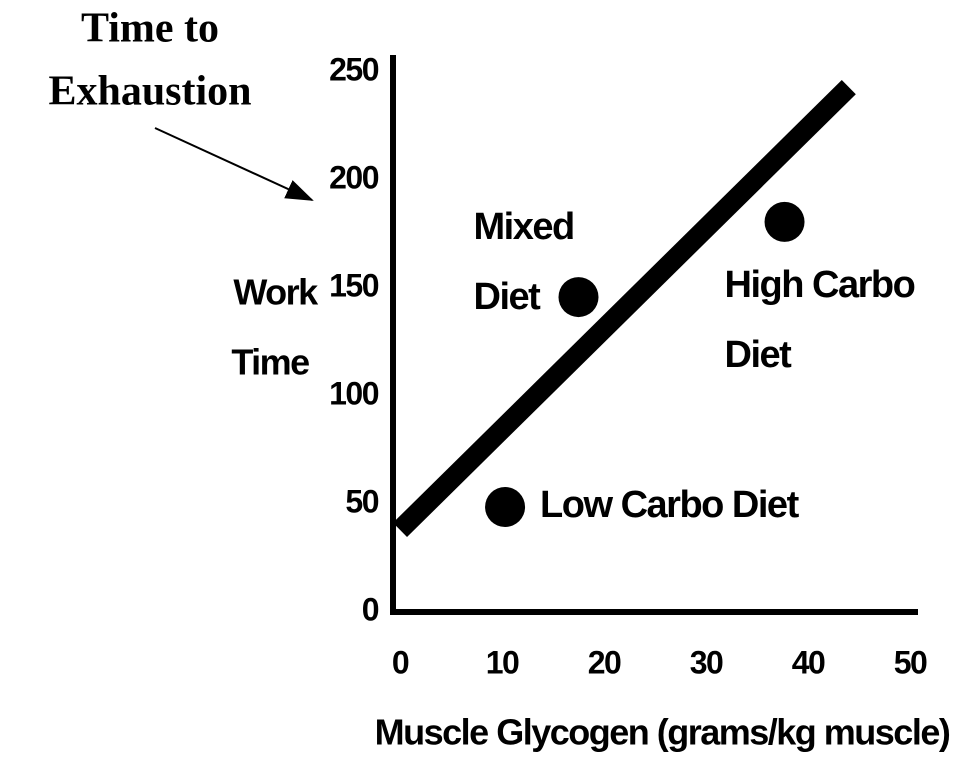 The image size is (965, 762). What do you see at coordinates (354, 69) in the screenshot?
I see `y-tick-label: 250` at bounding box center [354, 69].